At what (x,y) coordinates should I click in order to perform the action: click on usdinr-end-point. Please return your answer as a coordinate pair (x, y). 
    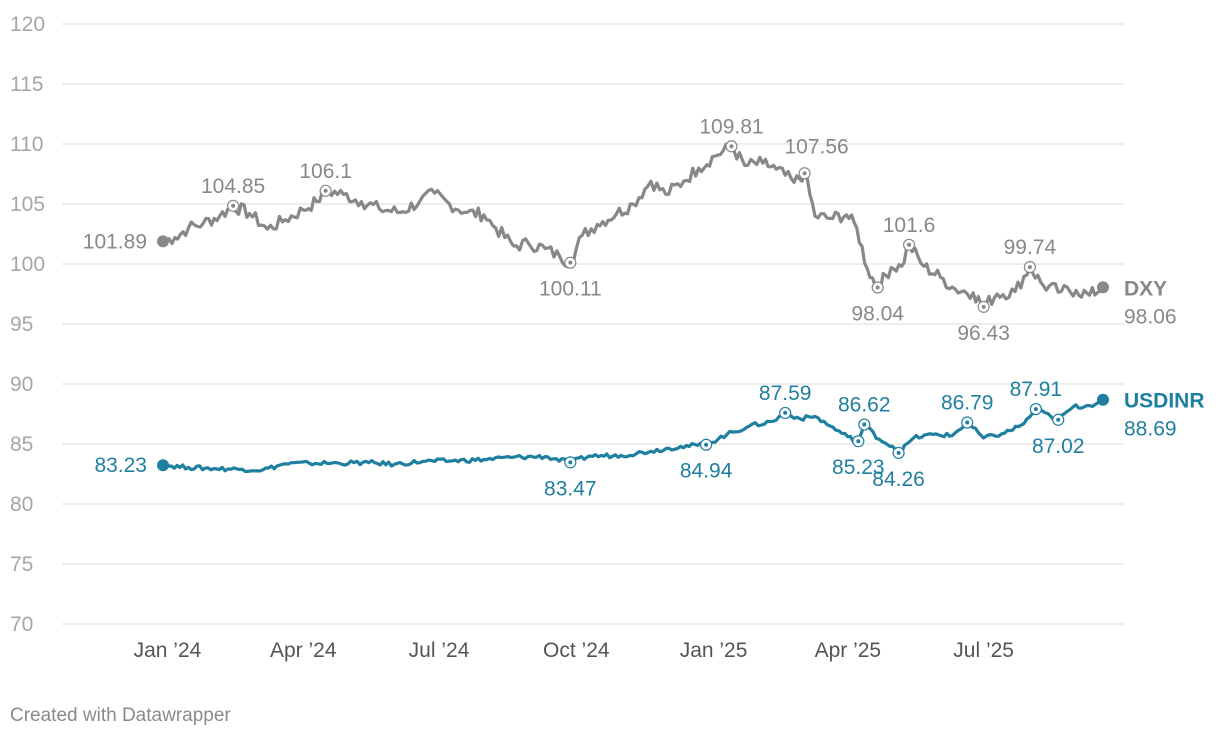
    Looking at the image, I should click on (1103, 399).